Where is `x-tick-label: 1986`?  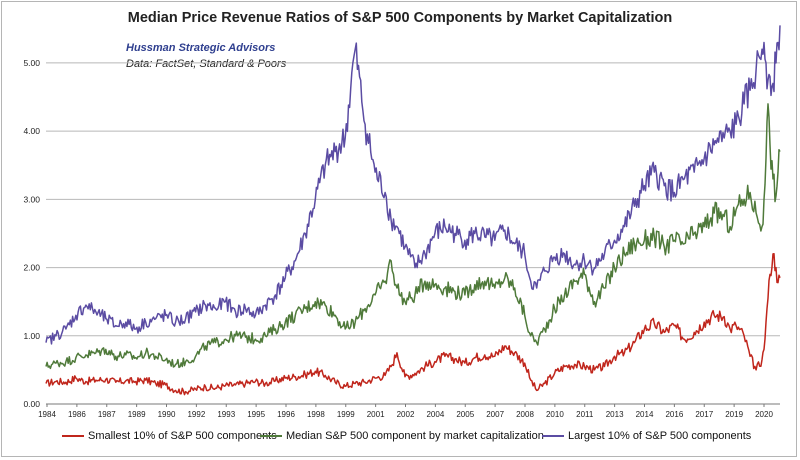 x-tick-label: 1986 is located at coordinates (77, 414).